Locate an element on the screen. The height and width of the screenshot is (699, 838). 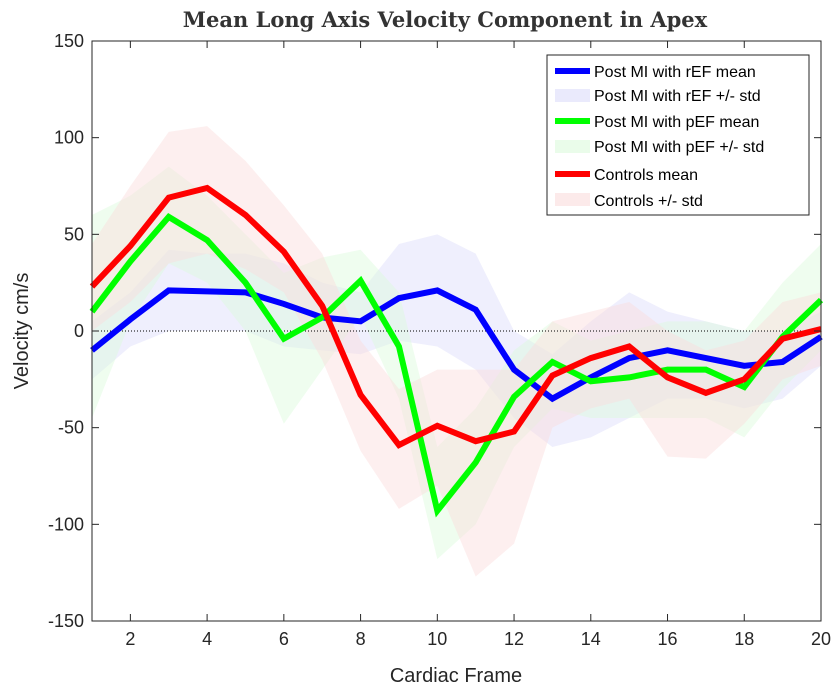
y-tick-label: 150 is located at coordinates (69, 41).